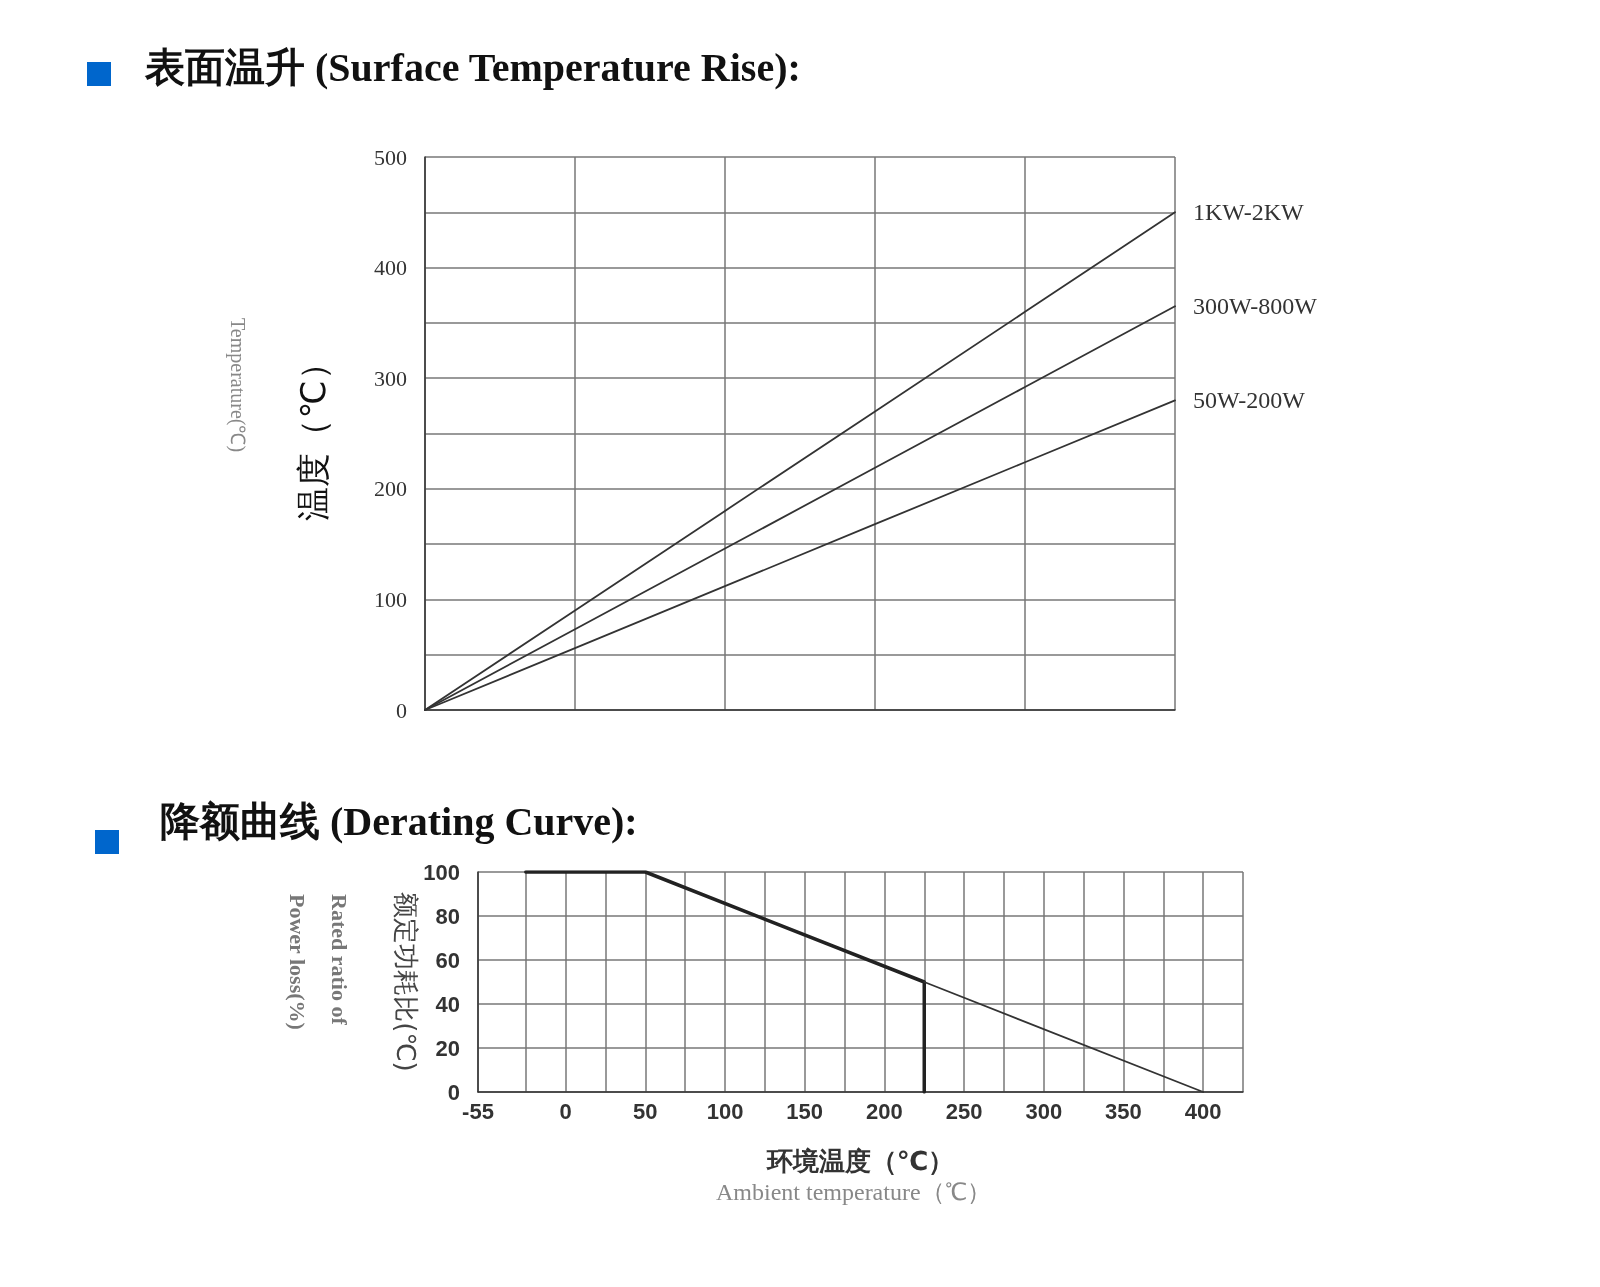 This screenshot has height=1287, width=1600. I want to click on x-axis-title: 环境温度（℃）, so click(860, 1161).